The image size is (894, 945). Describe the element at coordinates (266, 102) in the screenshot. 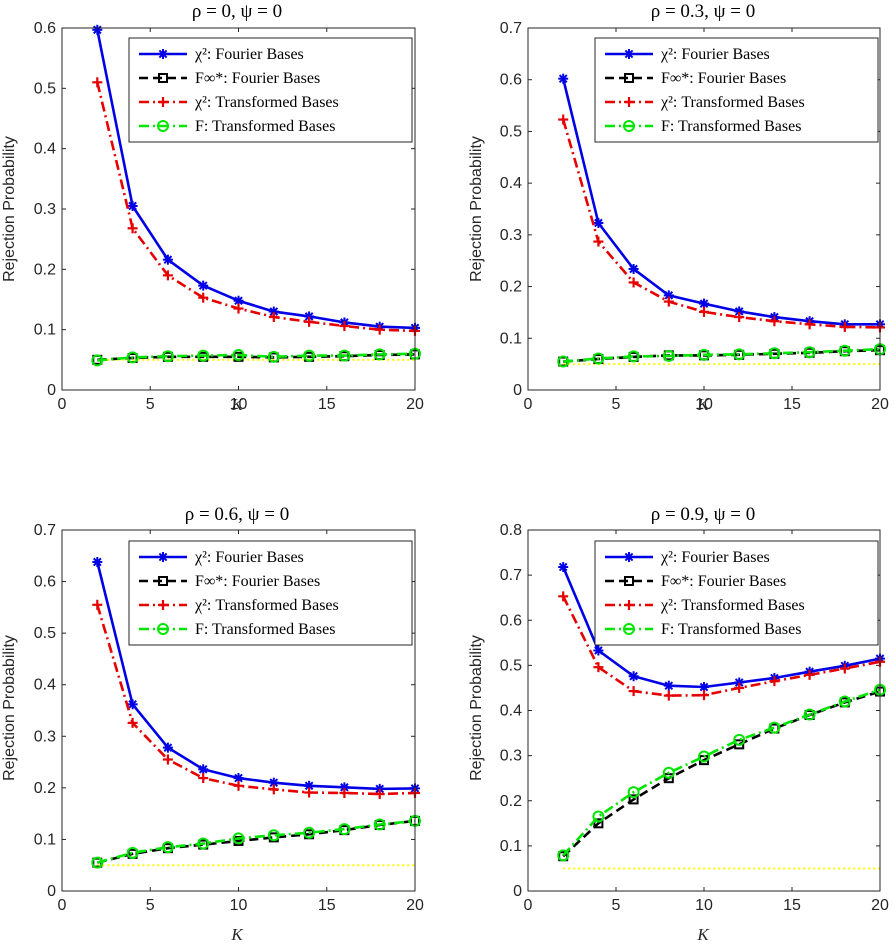

I see `legend-label: χ²: Transformed Bases` at that location.